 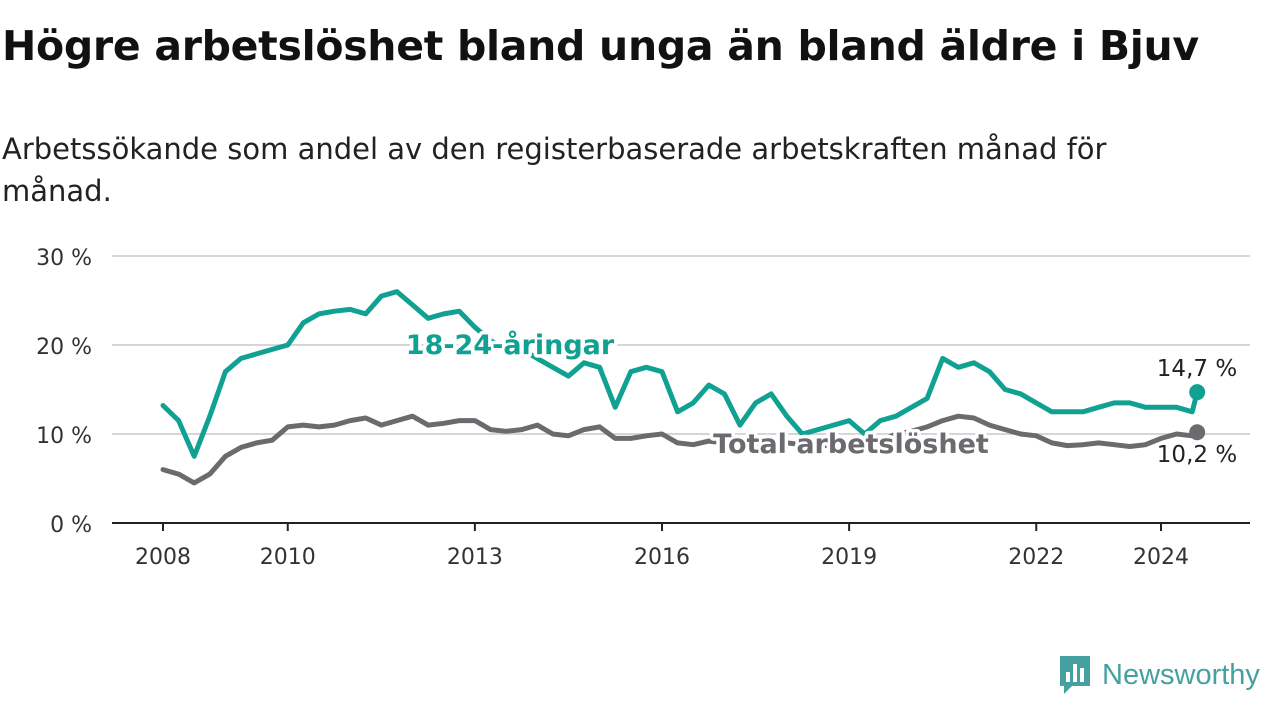 What do you see at coordinates (1181, 674) in the screenshot?
I see `brand-name: Newsworthy` at bounding box center [1181, 674].